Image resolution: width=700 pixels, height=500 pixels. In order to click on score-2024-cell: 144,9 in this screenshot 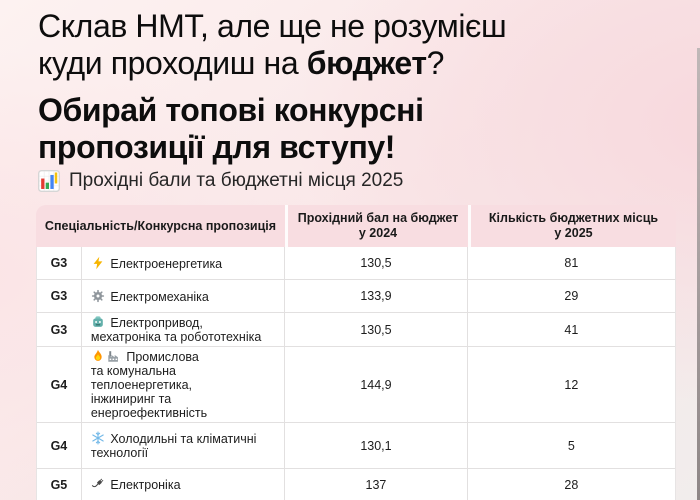, I will do `click(376, 384)`.